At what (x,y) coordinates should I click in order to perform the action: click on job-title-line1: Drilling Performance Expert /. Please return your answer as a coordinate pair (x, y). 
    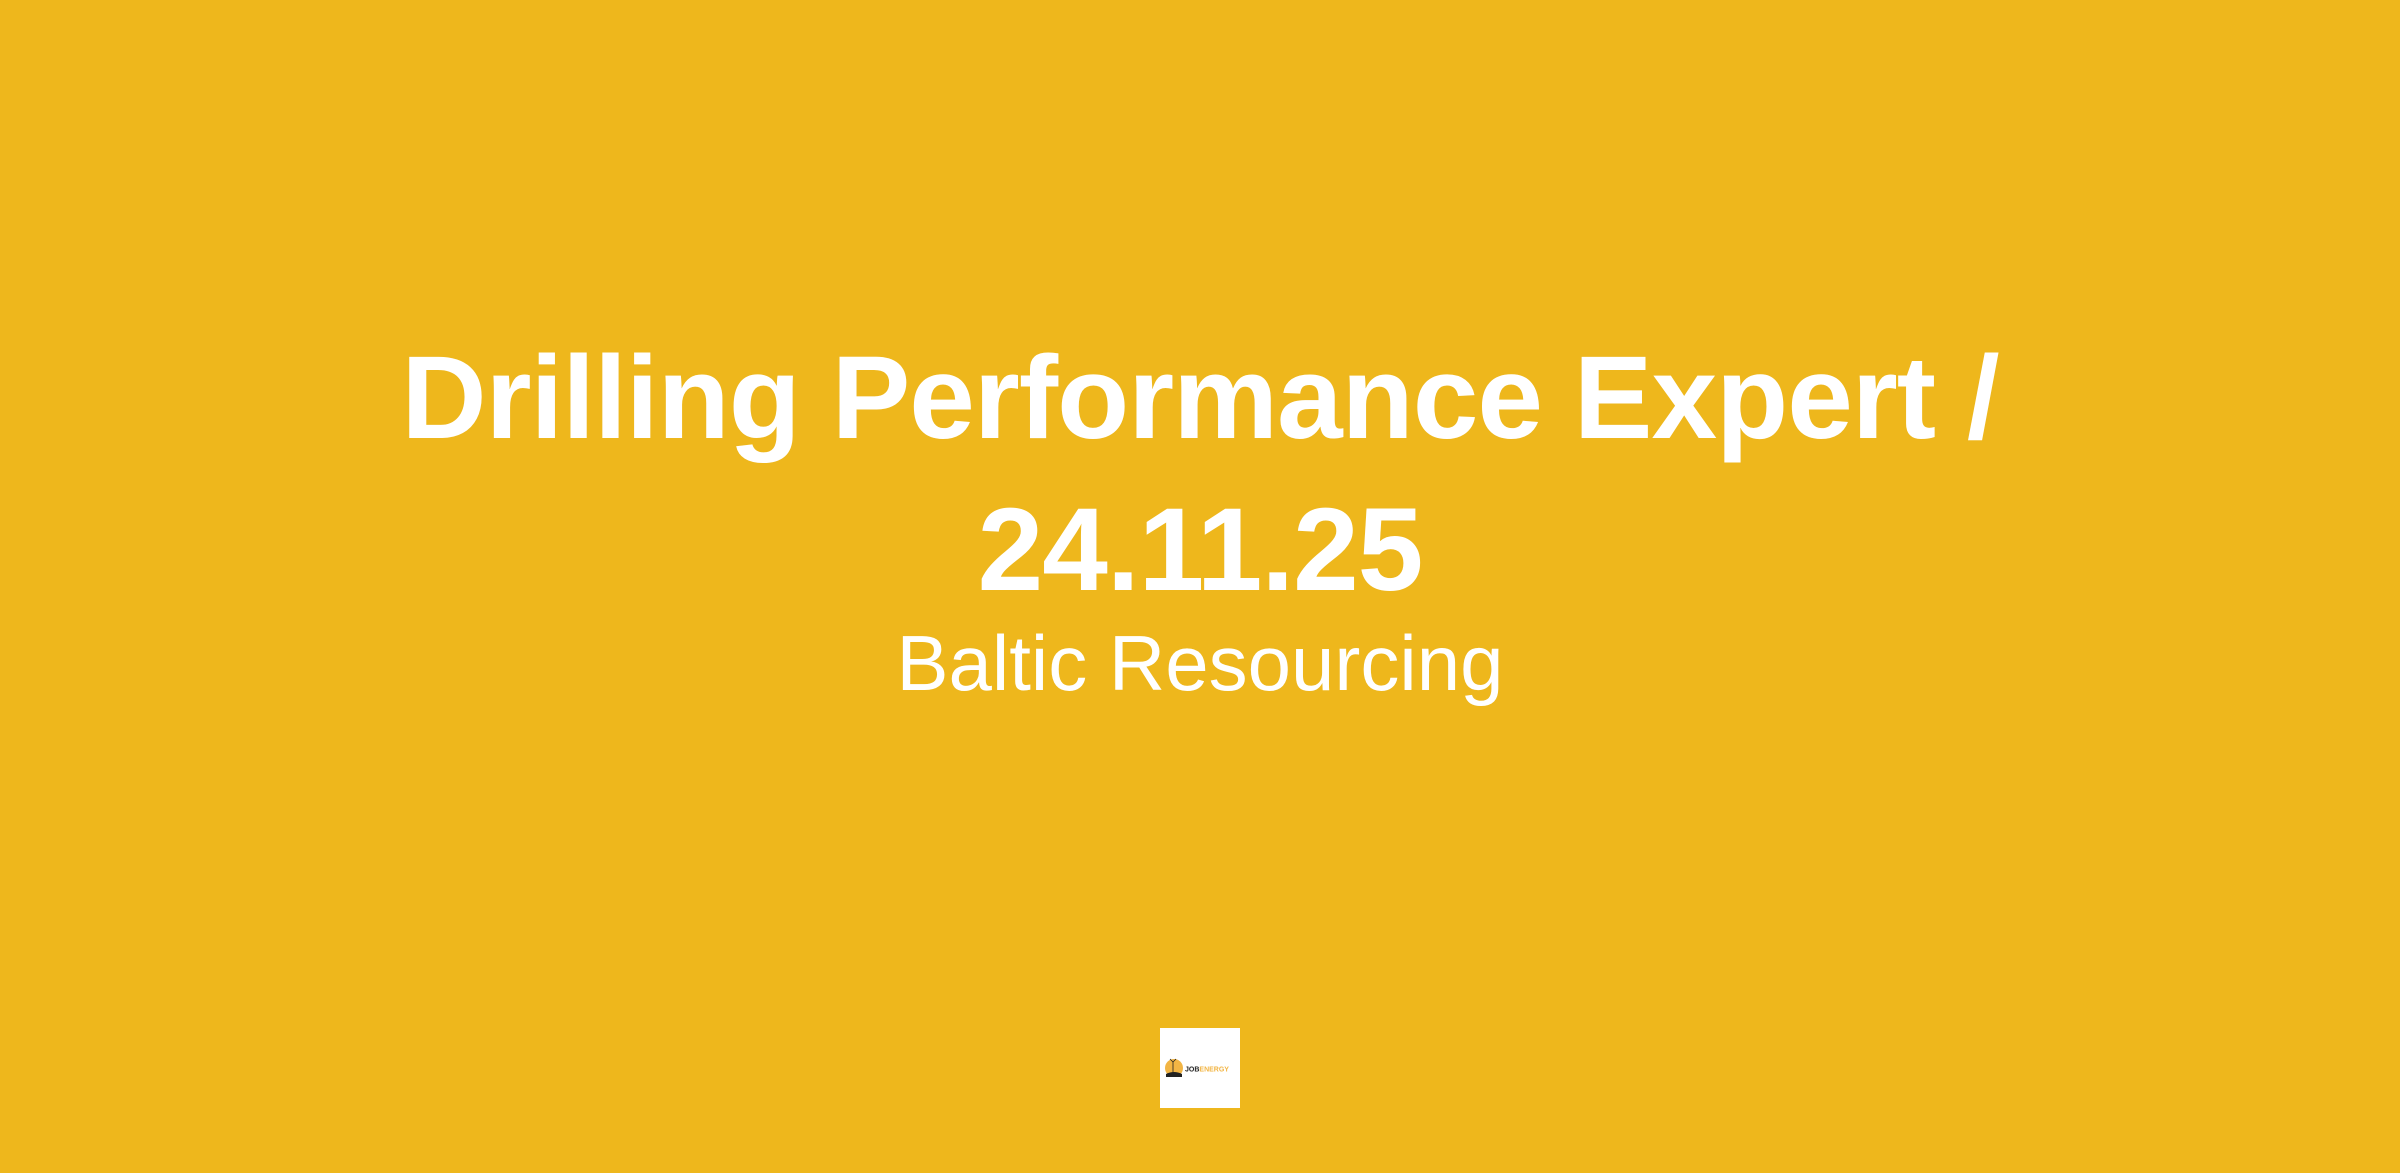
    Looking at the image, I should click on (1200, 398).